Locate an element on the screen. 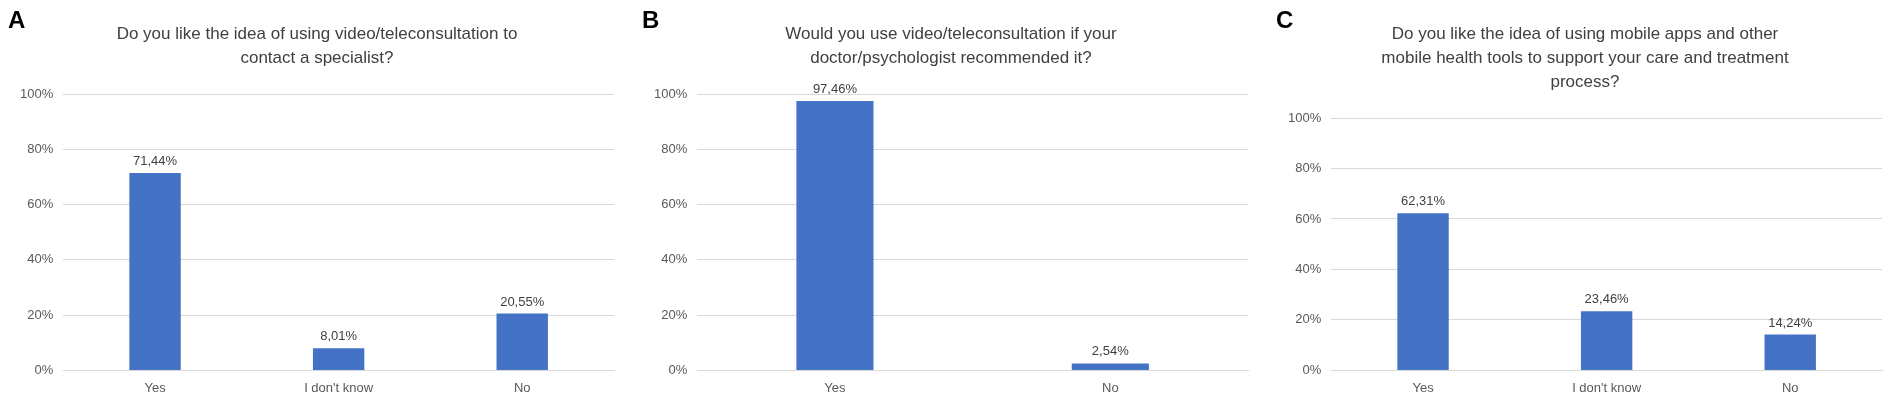  chart-title: Do you like the idea of using video/teleconsultation to contact a specialist? is located at coordinates (317, 46).